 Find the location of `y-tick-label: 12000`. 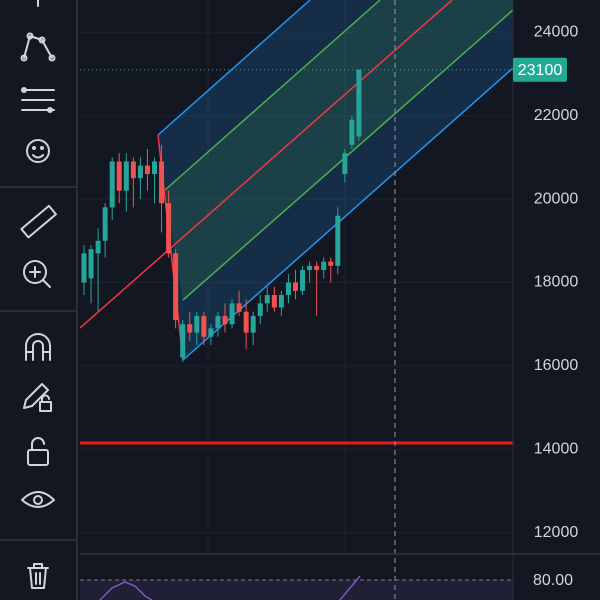

y-tick-label: 12000 is located at coordinates (556, 532).